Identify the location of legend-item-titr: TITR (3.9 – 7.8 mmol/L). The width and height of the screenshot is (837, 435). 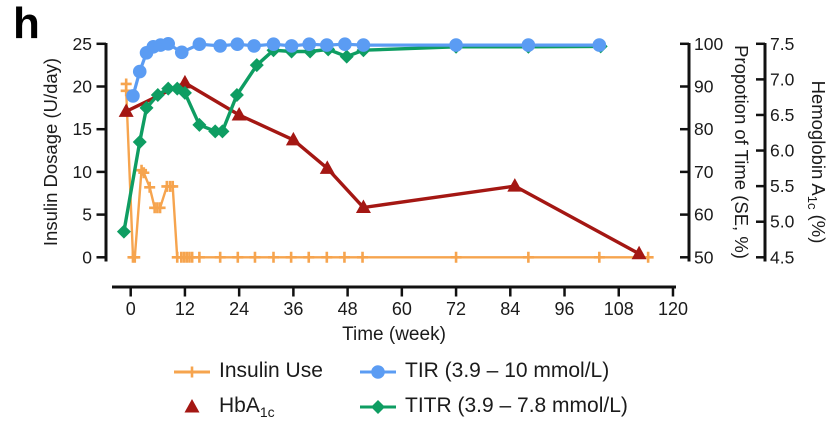
(493, 407).